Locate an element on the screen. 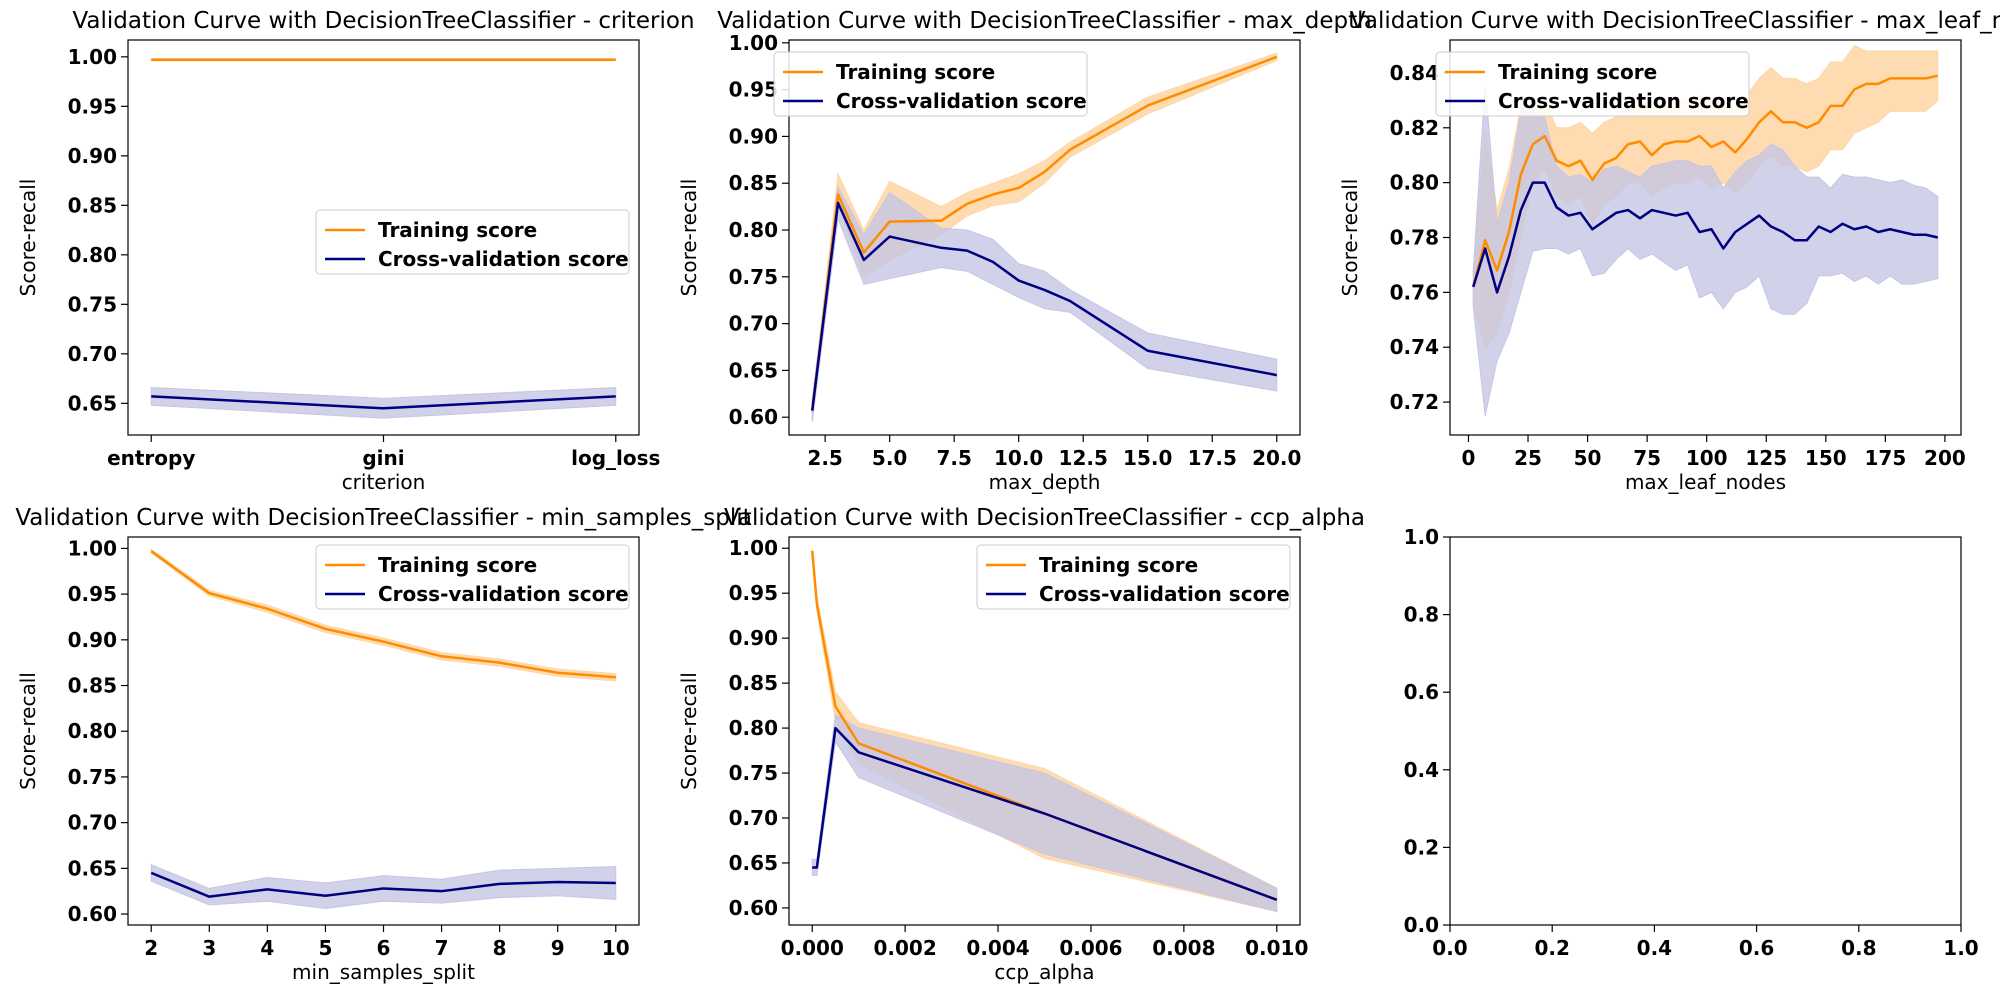 The image size is (2000, 1000). x-tick-label: 0 is located at coordinates (1469, 458).